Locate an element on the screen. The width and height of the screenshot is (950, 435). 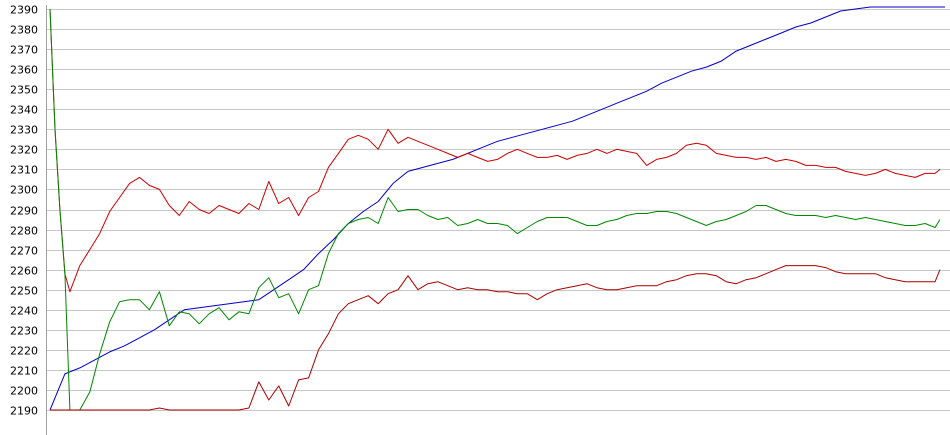
y-tick-label: 2390 is located at coordinates (24, 10).